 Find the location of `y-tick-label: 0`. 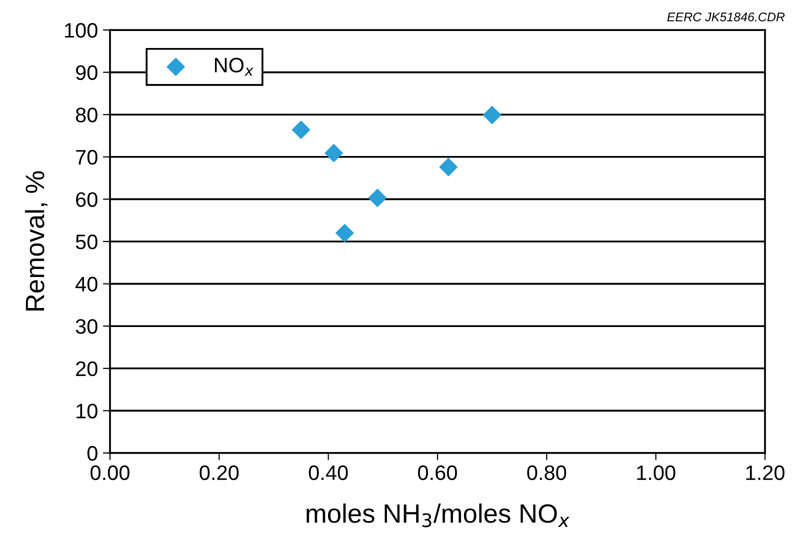

y-tick-label: 0 is located at coordinates (92, 453).